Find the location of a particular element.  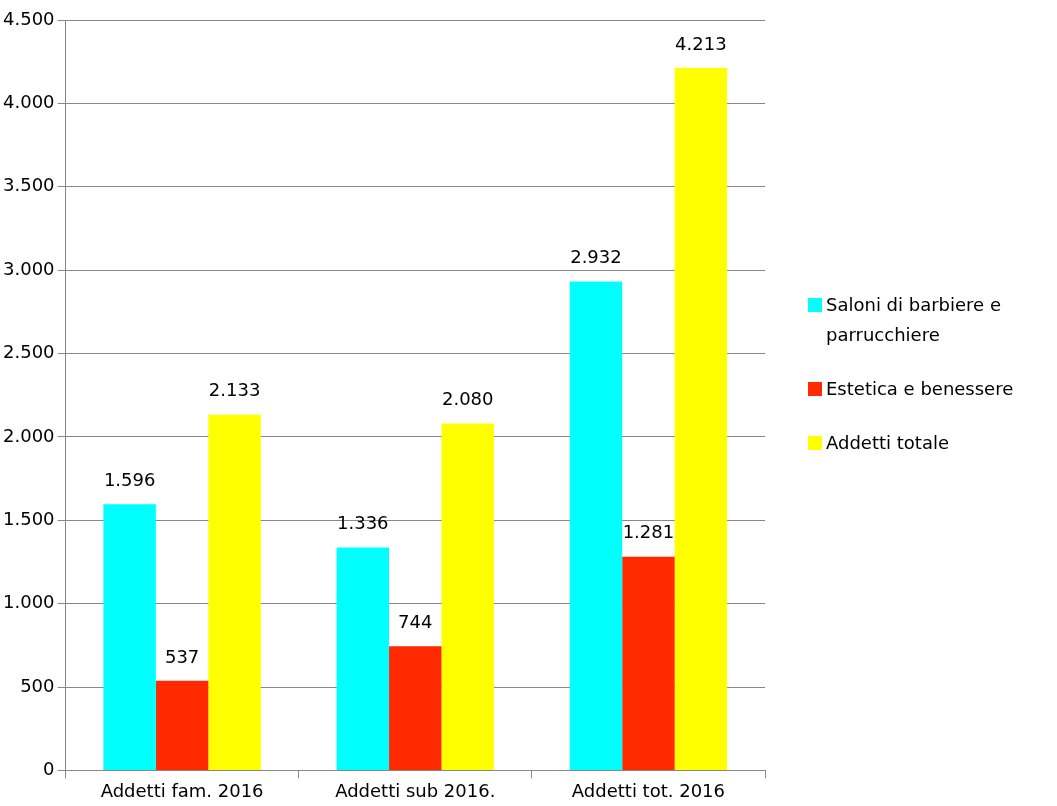

y-tick-label: 1.000 is located at coordinates (29, 602).